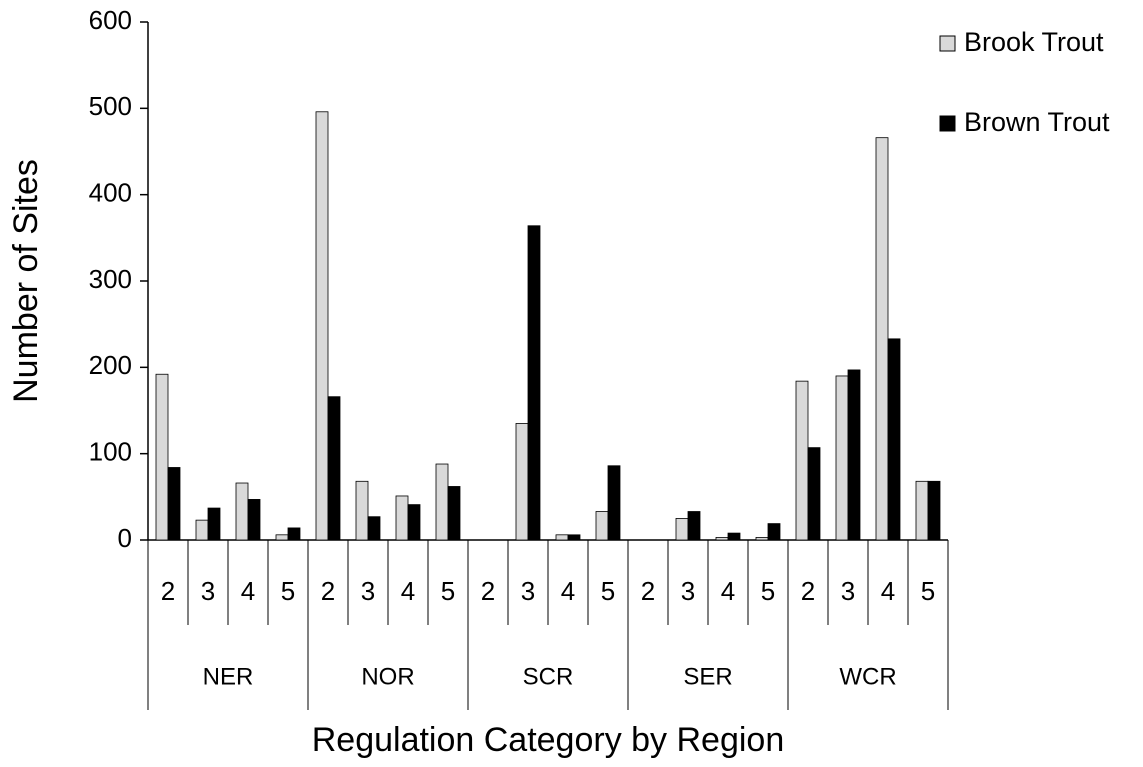 This screenshot has width=1143, height=767. Describe the element at coordinates (125, 538) in the screenshot. I see `y-tick-label: 0` at that location.